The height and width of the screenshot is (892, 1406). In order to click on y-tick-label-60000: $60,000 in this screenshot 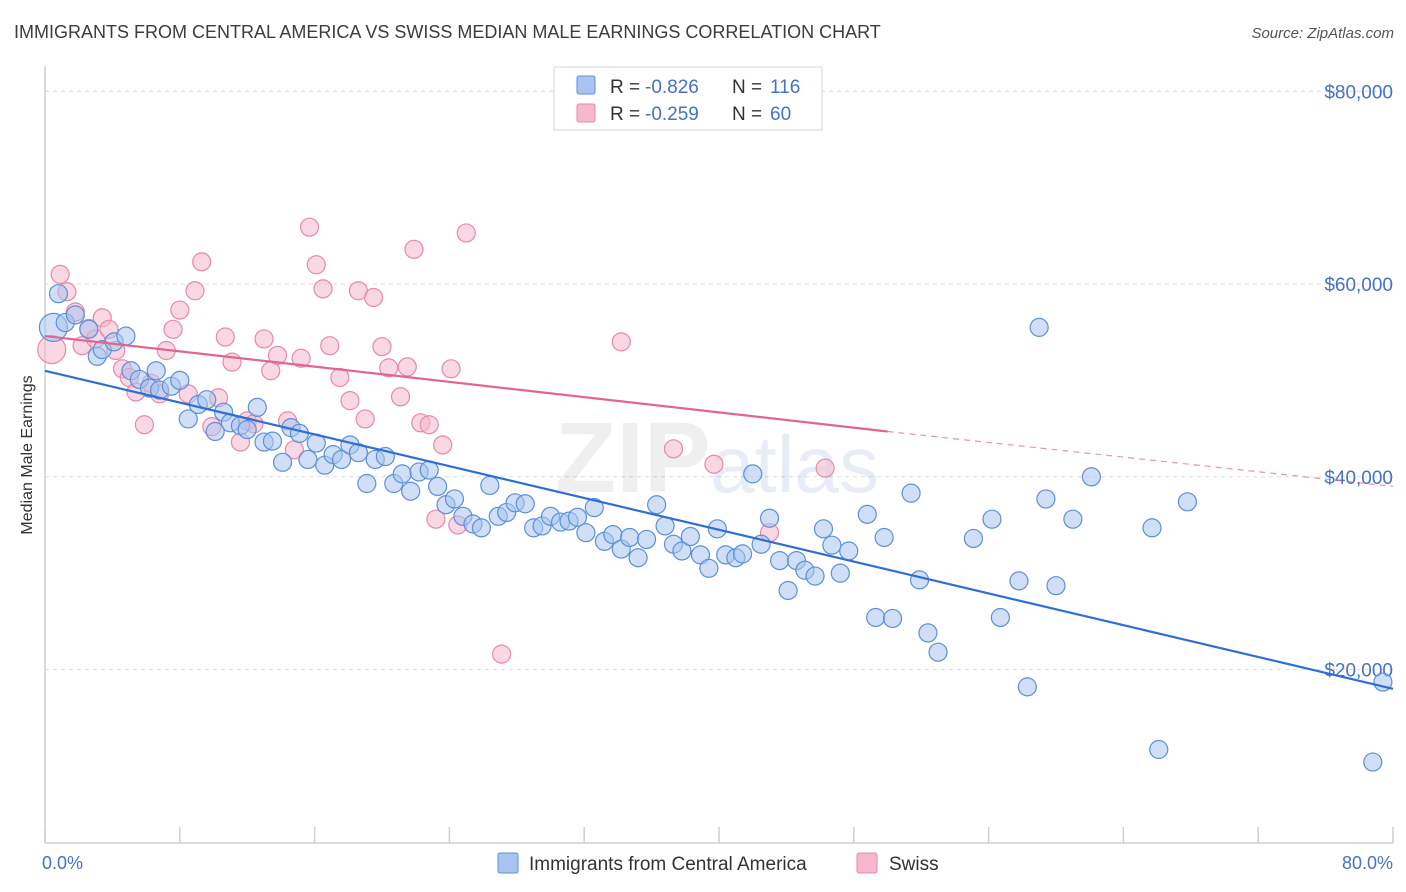, I will do `click(1358, 285)`.